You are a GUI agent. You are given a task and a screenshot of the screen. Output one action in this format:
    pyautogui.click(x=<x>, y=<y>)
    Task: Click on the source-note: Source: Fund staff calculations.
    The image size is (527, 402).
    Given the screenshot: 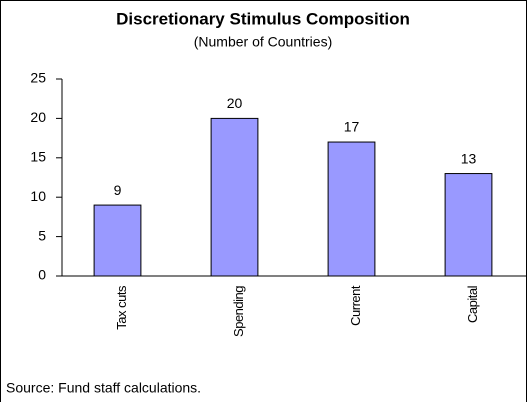 What is the action you would take?
    pyautogui.click(x=103, y=388)
    